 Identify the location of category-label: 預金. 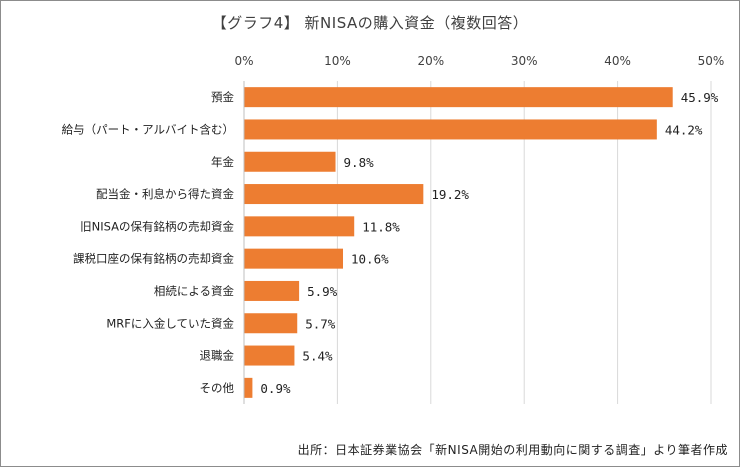
(222, 97).